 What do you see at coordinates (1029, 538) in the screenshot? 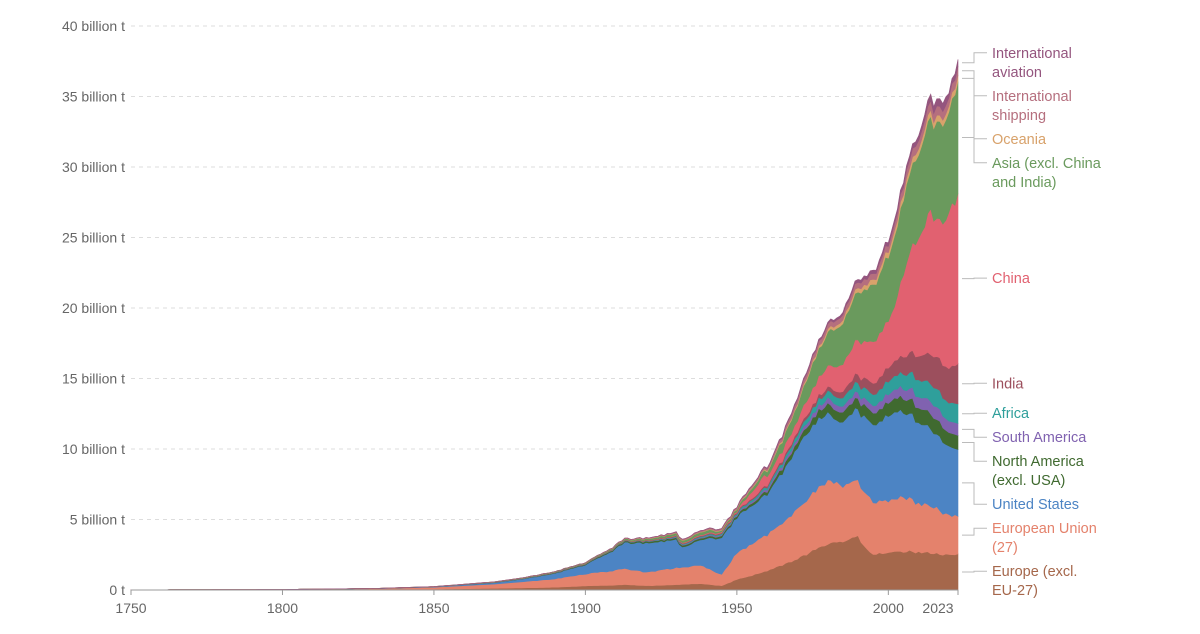
I see `legend-item-european-union-27: European Union (27)` at bounding box center [1029, 538].